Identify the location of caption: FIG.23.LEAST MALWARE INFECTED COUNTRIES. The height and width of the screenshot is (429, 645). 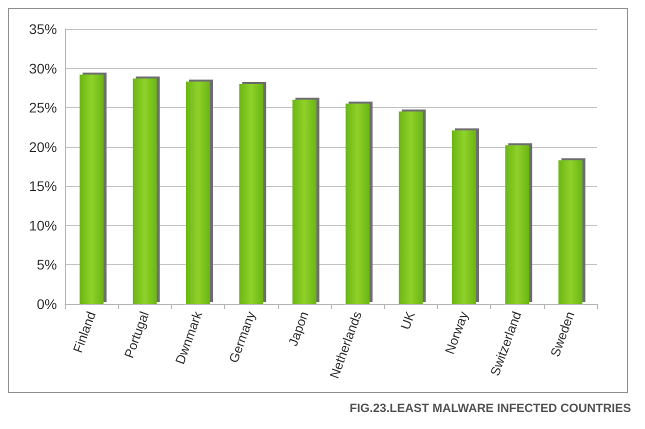
(490, 408).